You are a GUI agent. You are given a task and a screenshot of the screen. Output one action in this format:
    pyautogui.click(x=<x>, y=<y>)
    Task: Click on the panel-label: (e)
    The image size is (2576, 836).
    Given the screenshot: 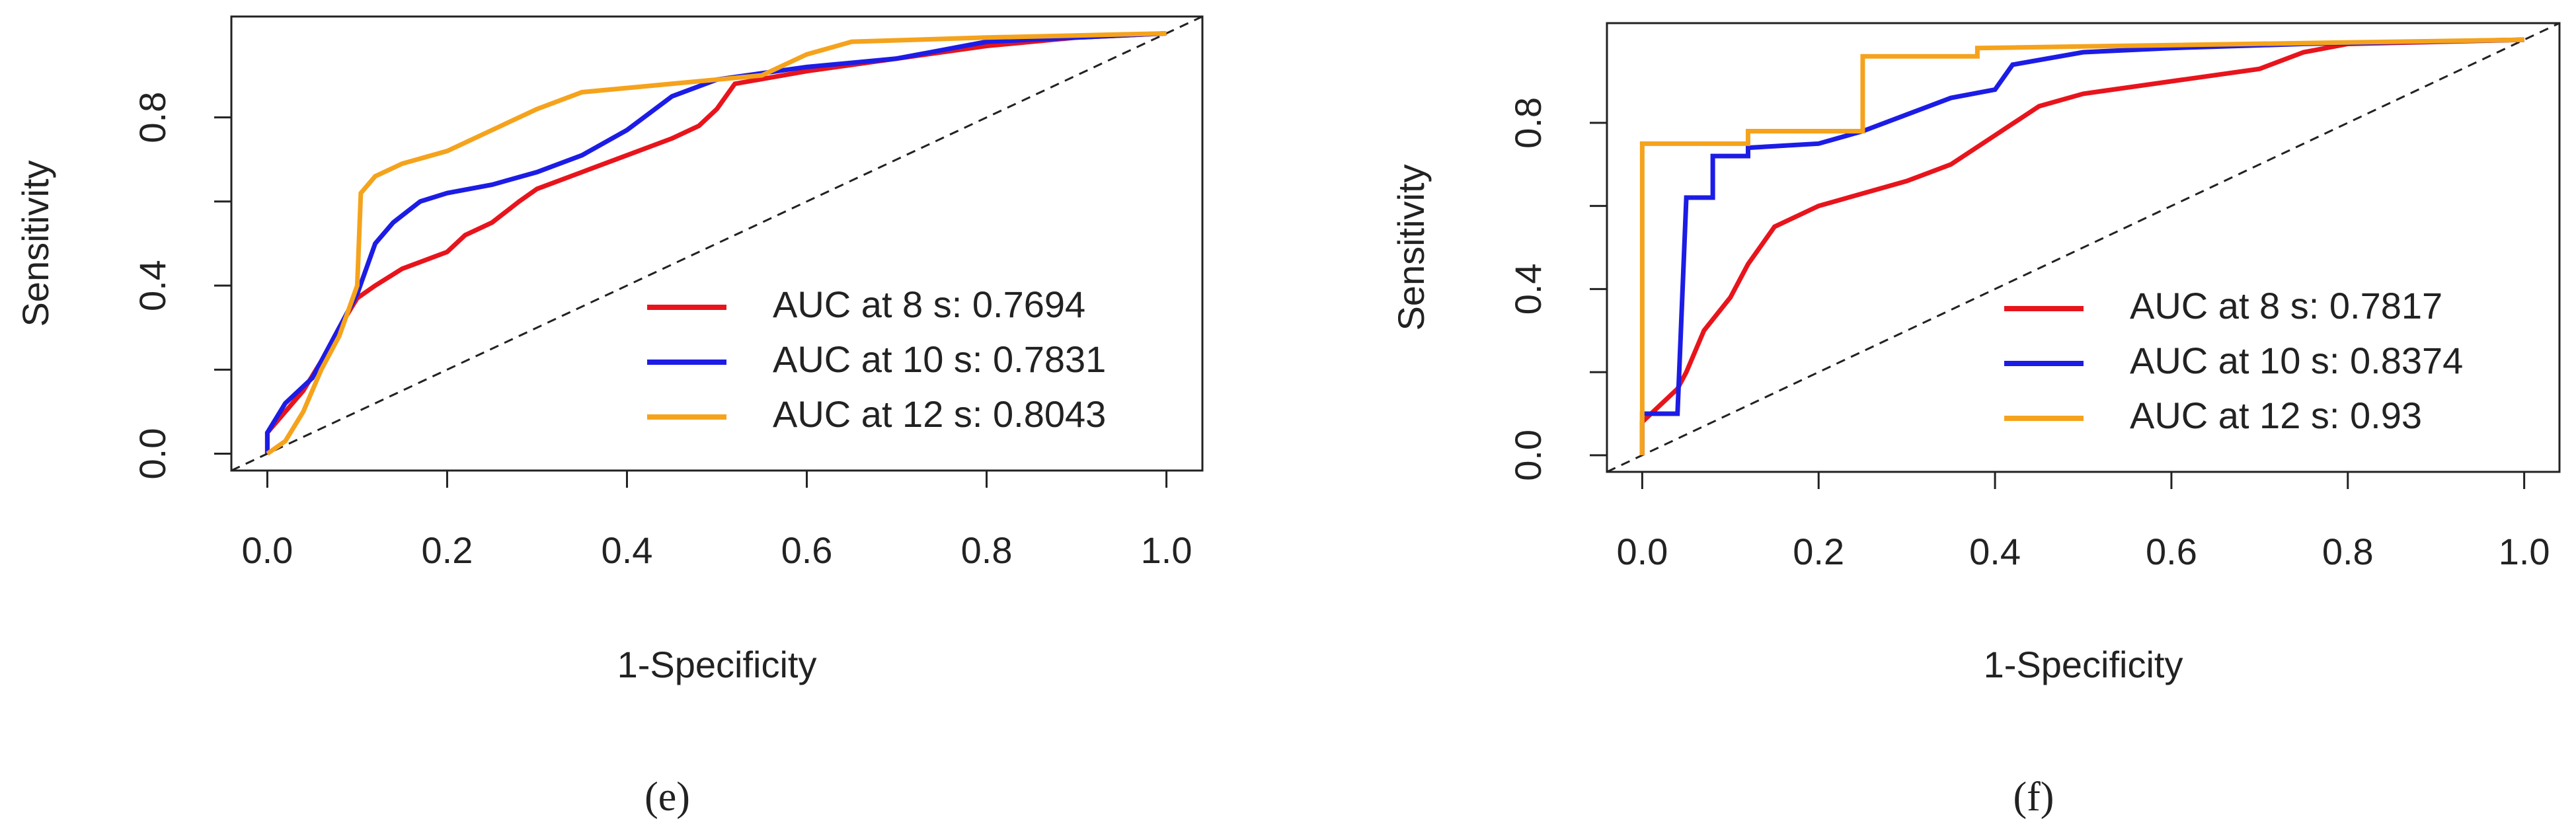 What is the action you would take?
    pyautogui.click(x=667, y=797)
    